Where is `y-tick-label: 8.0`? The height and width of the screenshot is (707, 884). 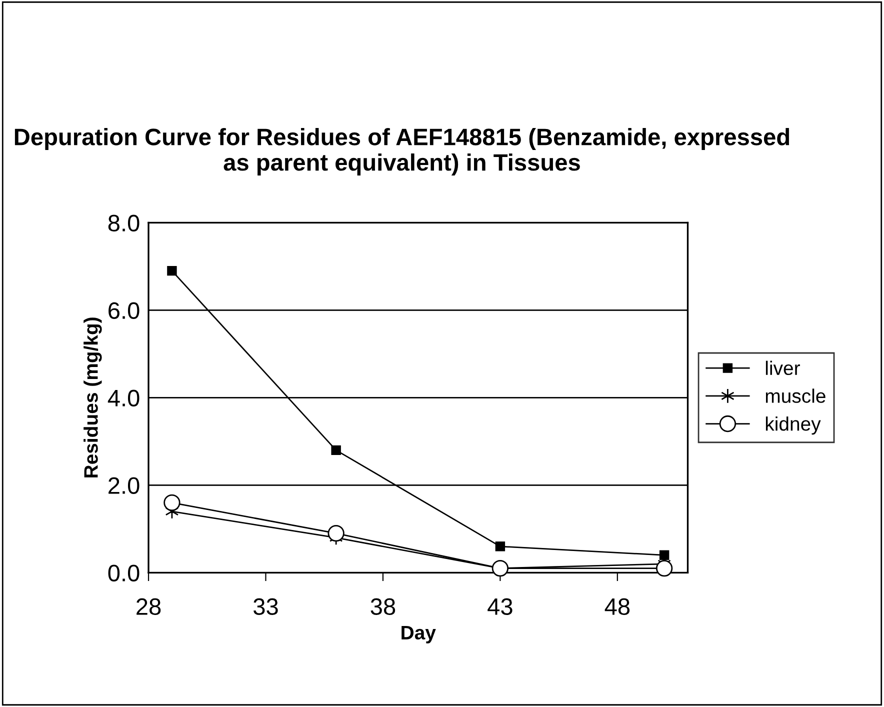
y-tick-label: 8.0 is located at coordinates (124, 223).